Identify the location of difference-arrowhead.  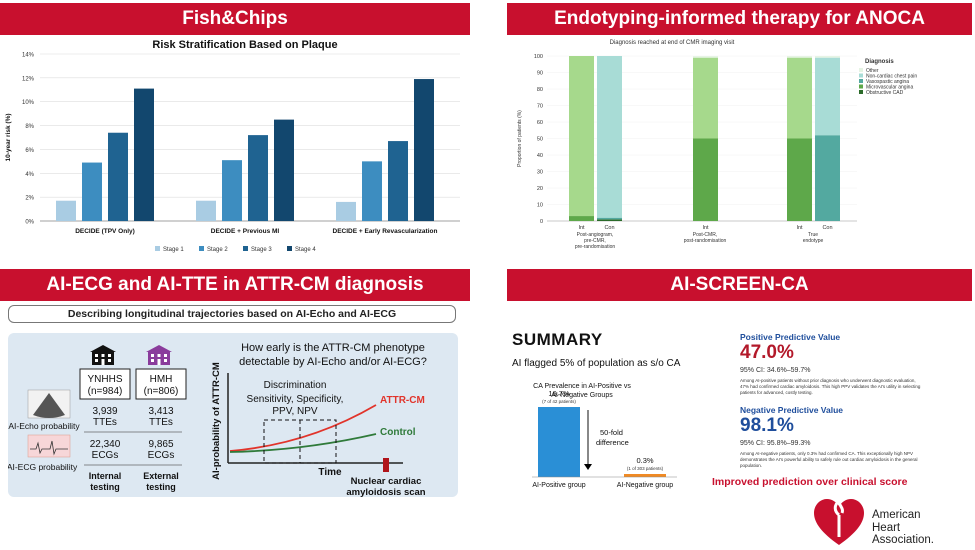
(588, 467).